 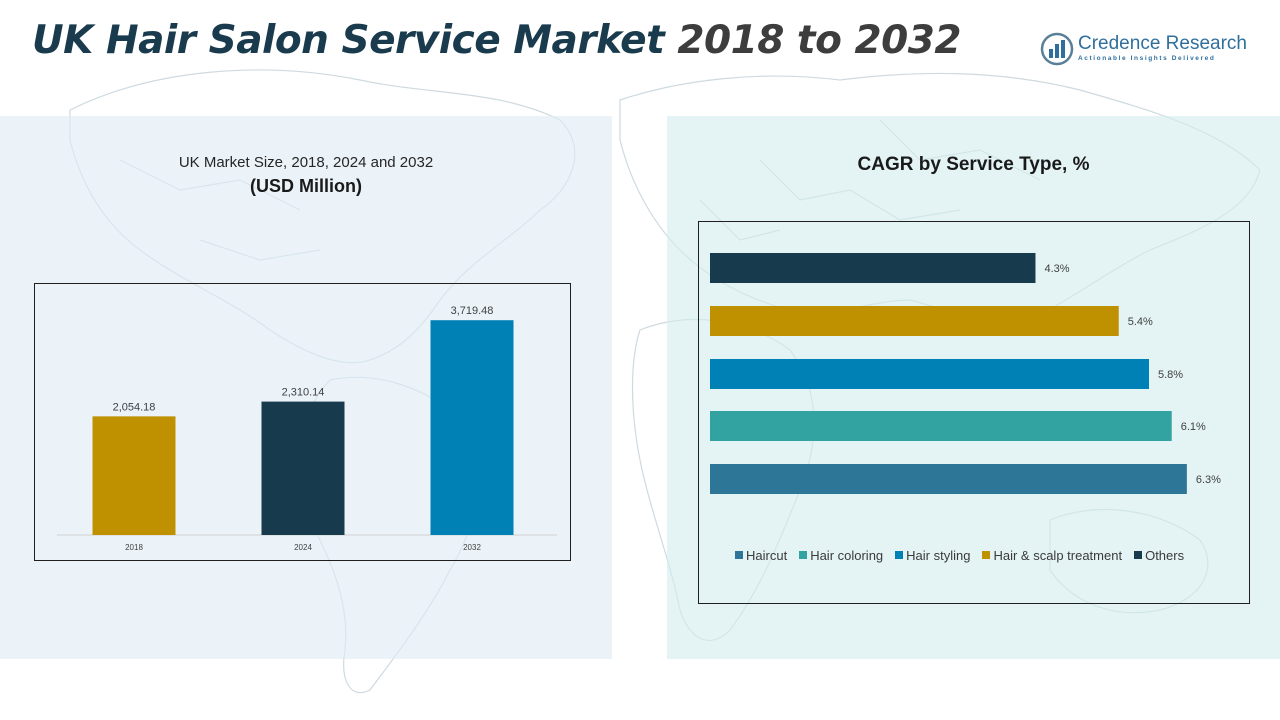 What do you see at coordinates (1056, 269) in the screenshot?
I see `bar-value-label: 4.3%` at bounding box center [1056, 269].